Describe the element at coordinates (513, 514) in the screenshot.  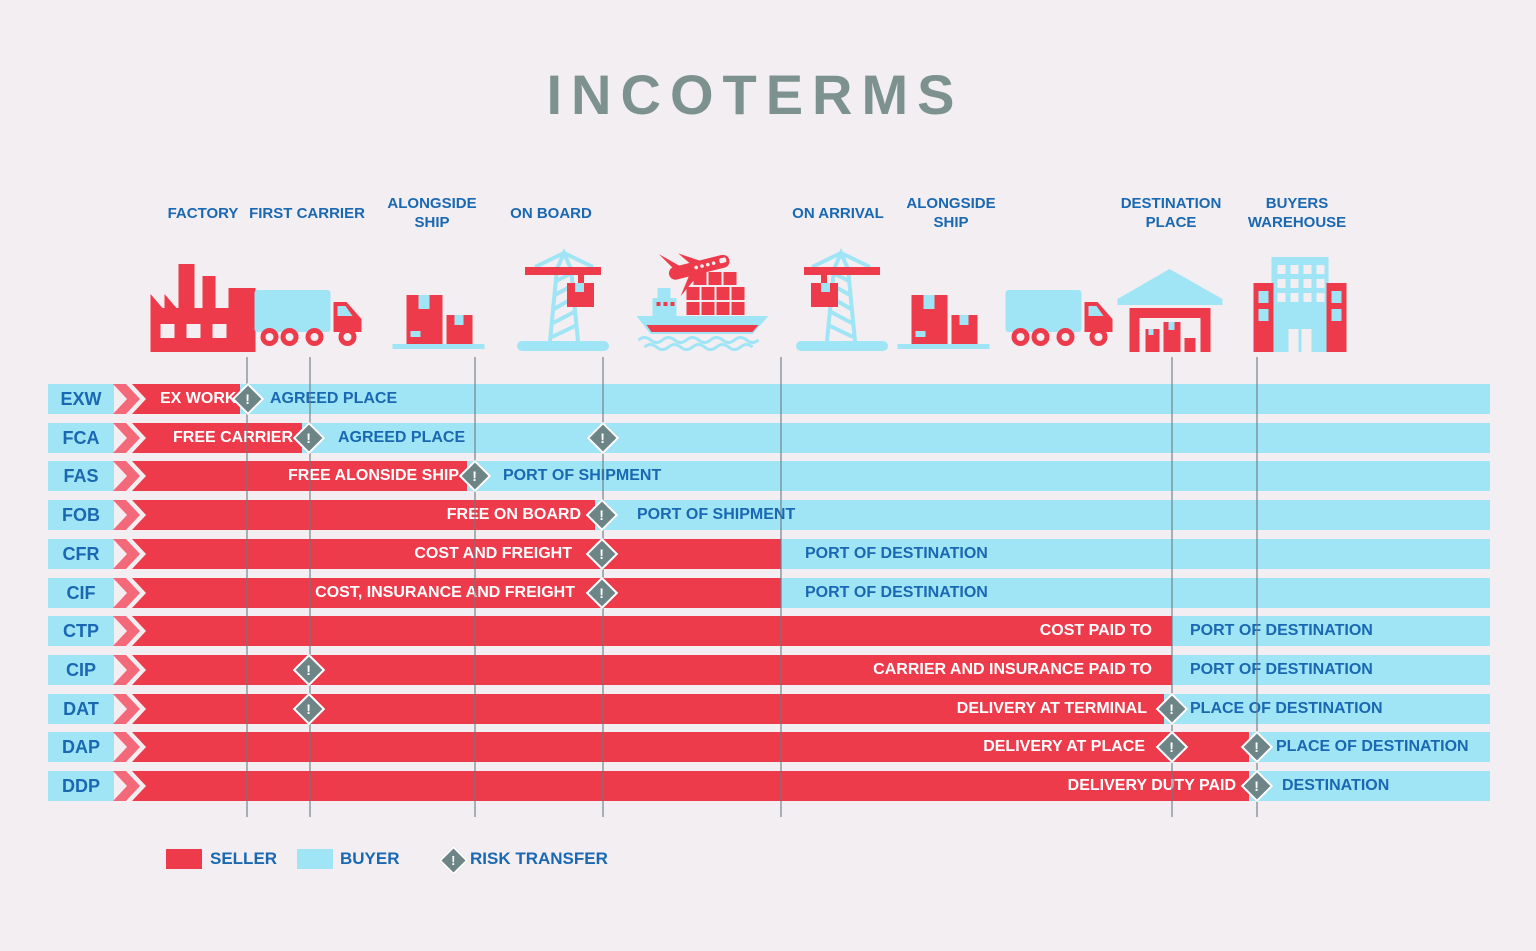
I see `seller-label-fob: FREE ON BOARD` at that location.